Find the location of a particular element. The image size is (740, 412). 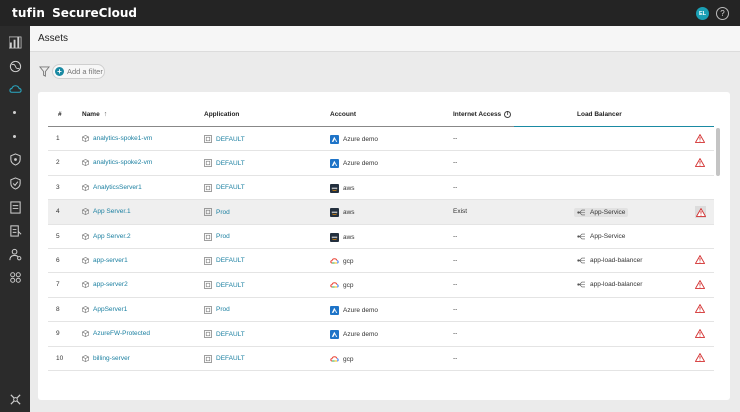

sort-asc-icon: ↑ is located at coordinates (105, 114).